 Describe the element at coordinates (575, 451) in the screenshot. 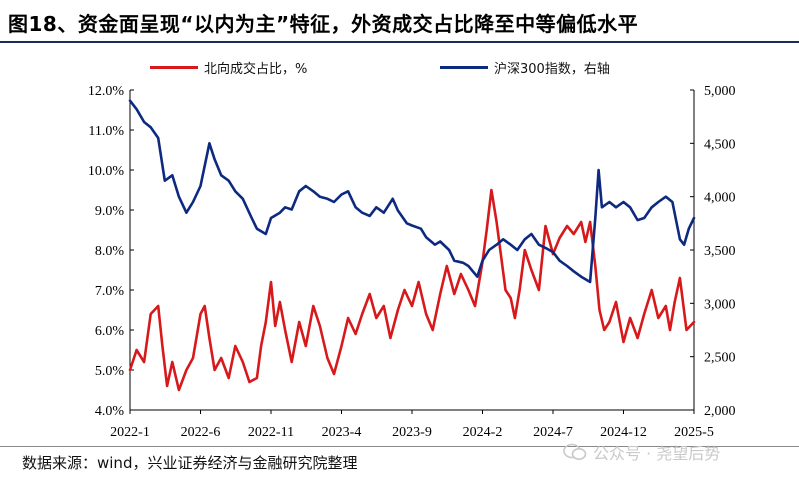

I see `wechat-icon` at that location.